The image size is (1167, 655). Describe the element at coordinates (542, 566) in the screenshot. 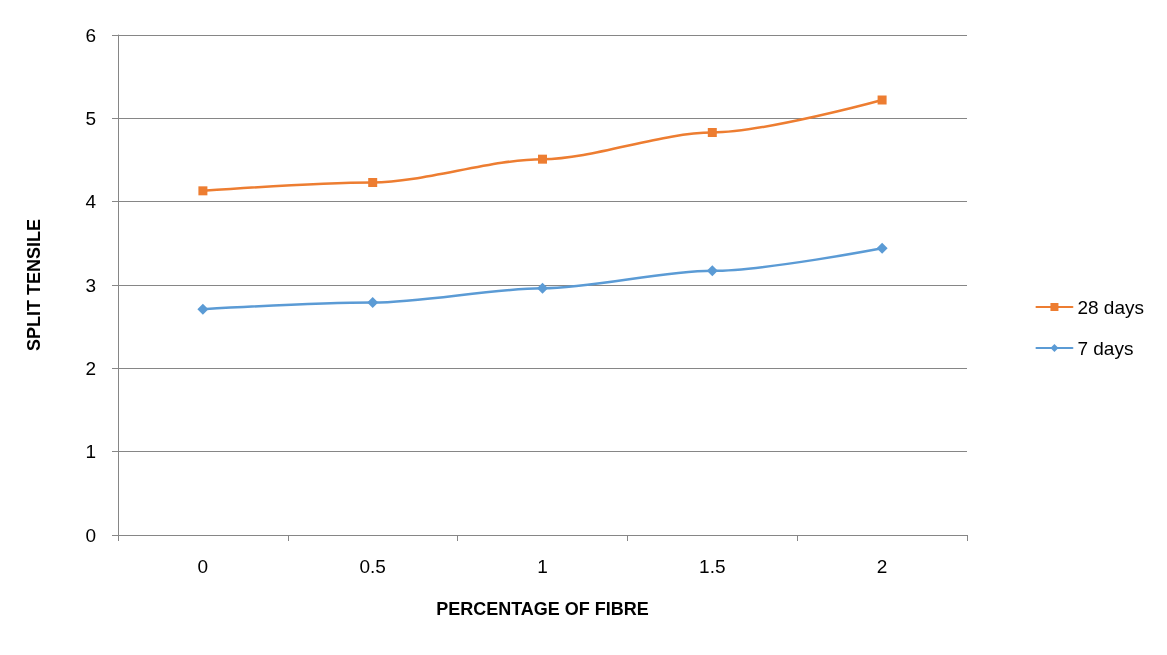

I see `x-tick-label: 1` at that location.